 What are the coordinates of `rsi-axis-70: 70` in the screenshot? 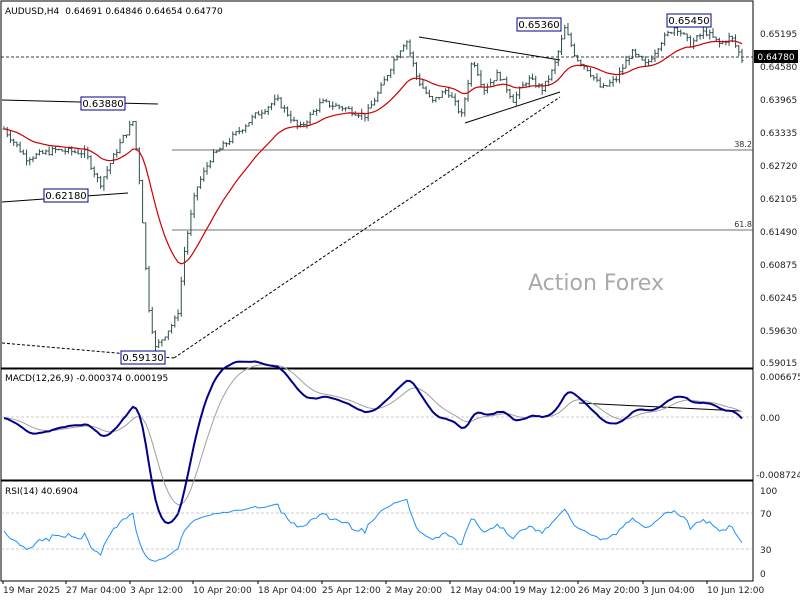 It's located at (766, 515).